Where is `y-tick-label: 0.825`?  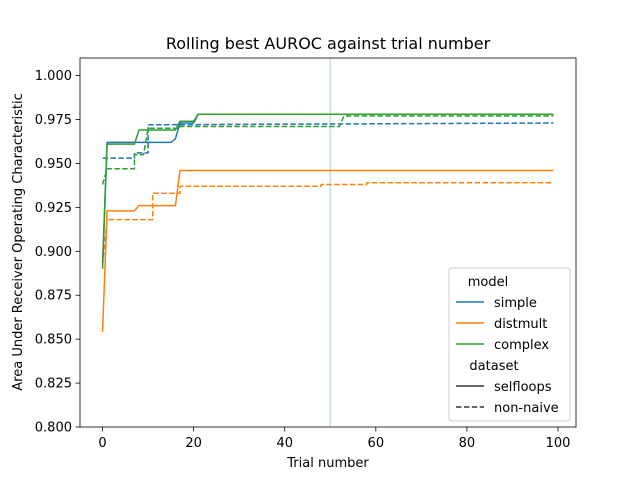
y-tick-label: 0.825 is located at coordinates (53, 384).